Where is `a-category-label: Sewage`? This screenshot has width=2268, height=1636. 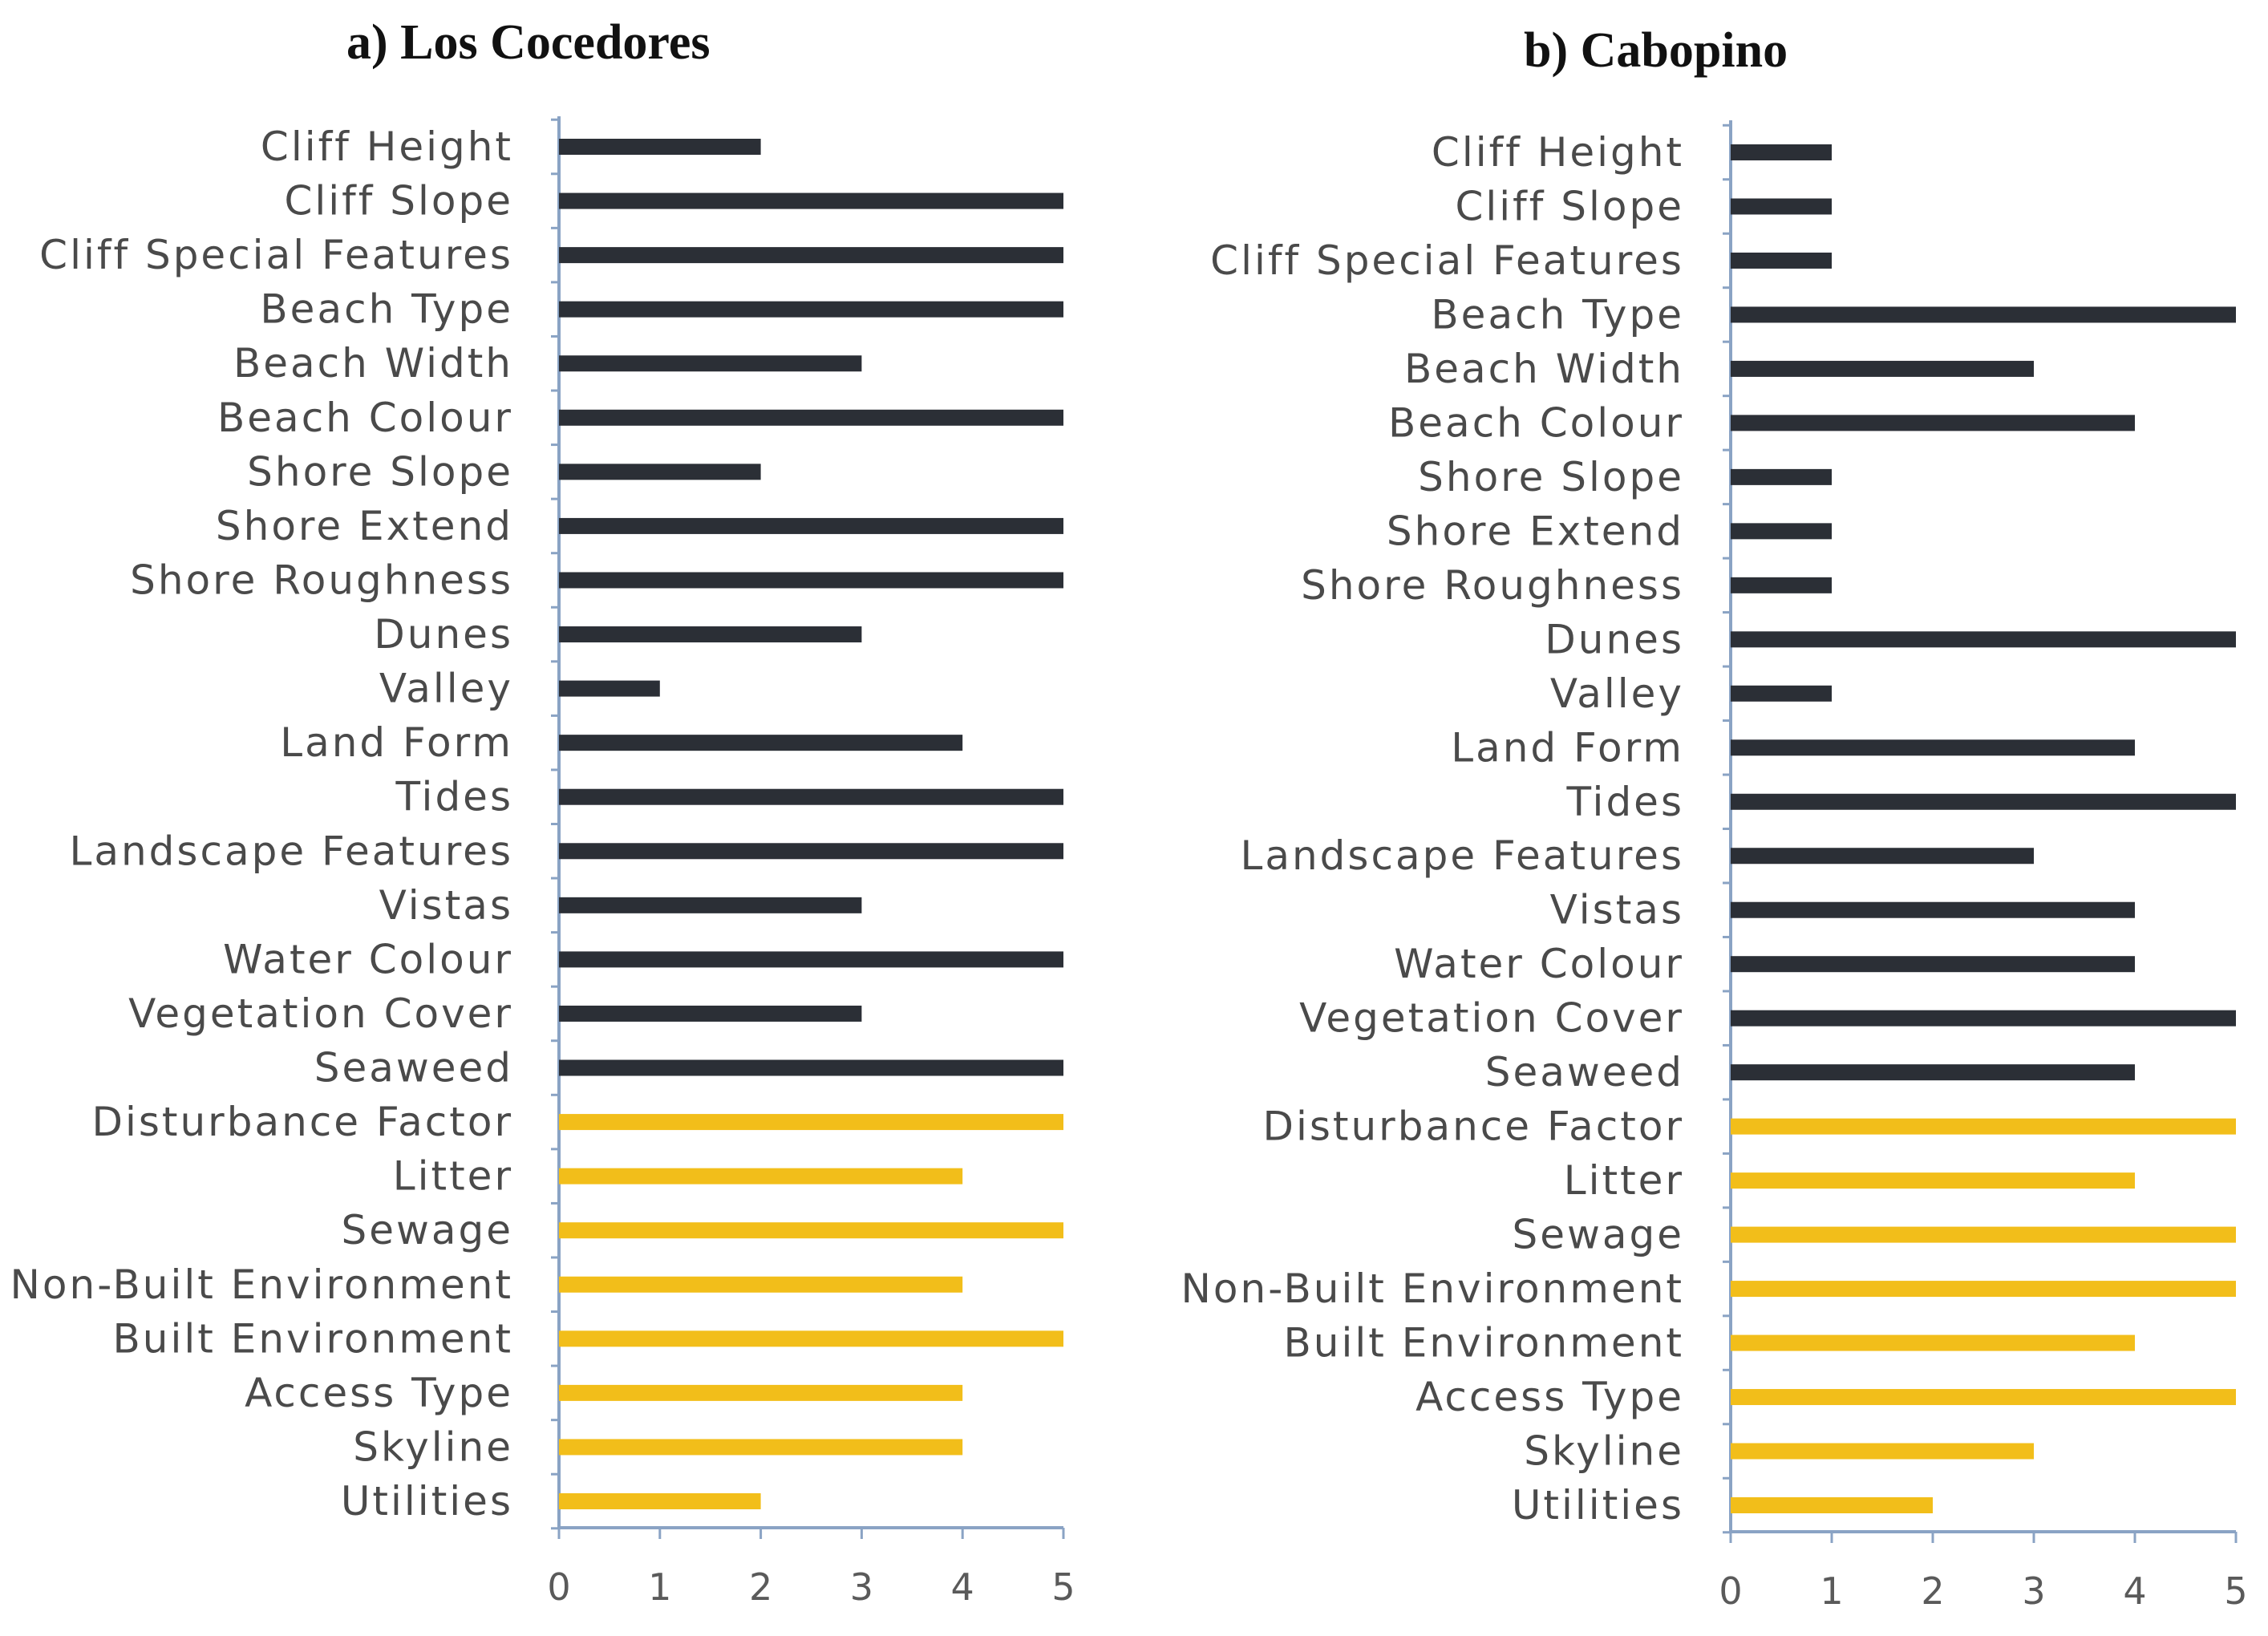
a-category-label: Sewage is located at coordinates (427, 1230).